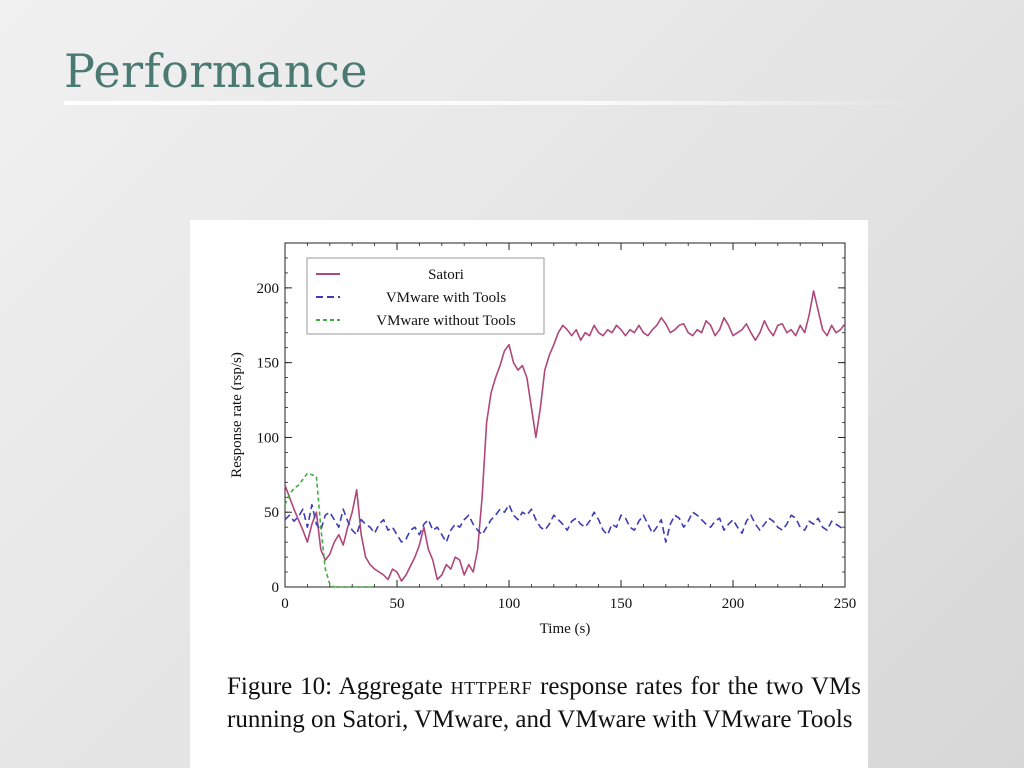  What do you see at coordinates (237, 415) in the screenshot?
I see `y-axis-label: Response rate (rsp/s)` at bounding box center [237, 415].